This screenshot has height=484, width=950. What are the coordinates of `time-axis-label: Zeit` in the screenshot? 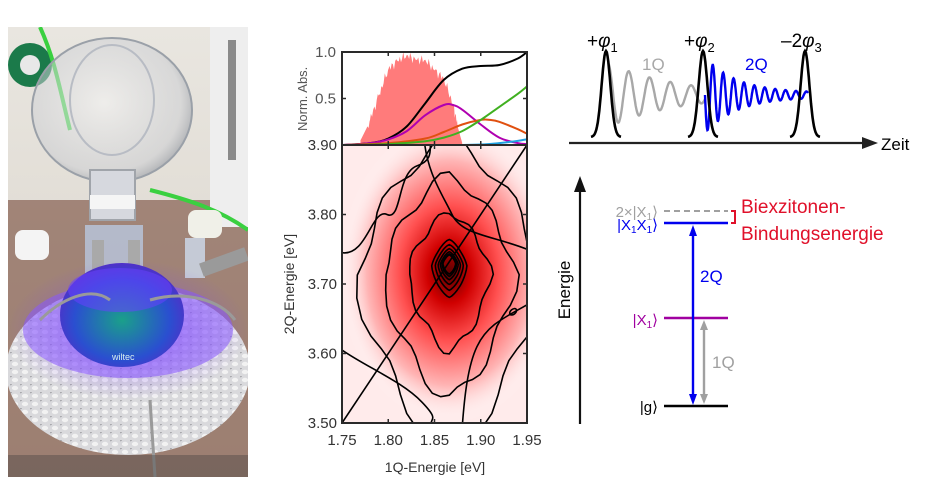 It's located at (895, 144).